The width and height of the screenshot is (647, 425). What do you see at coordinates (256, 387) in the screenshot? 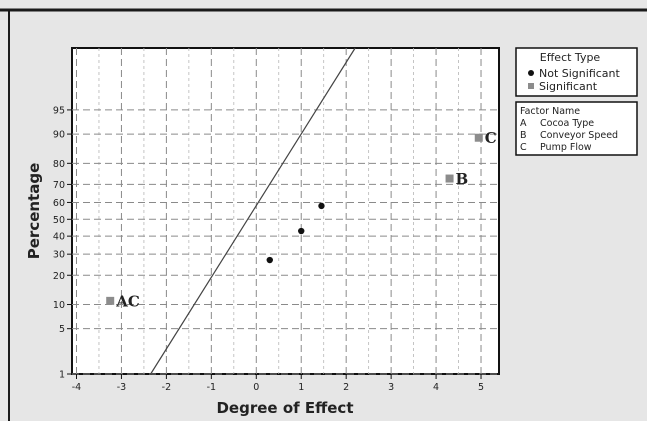
I see `x-tick-label: 0` at bounding box center [256, 387].